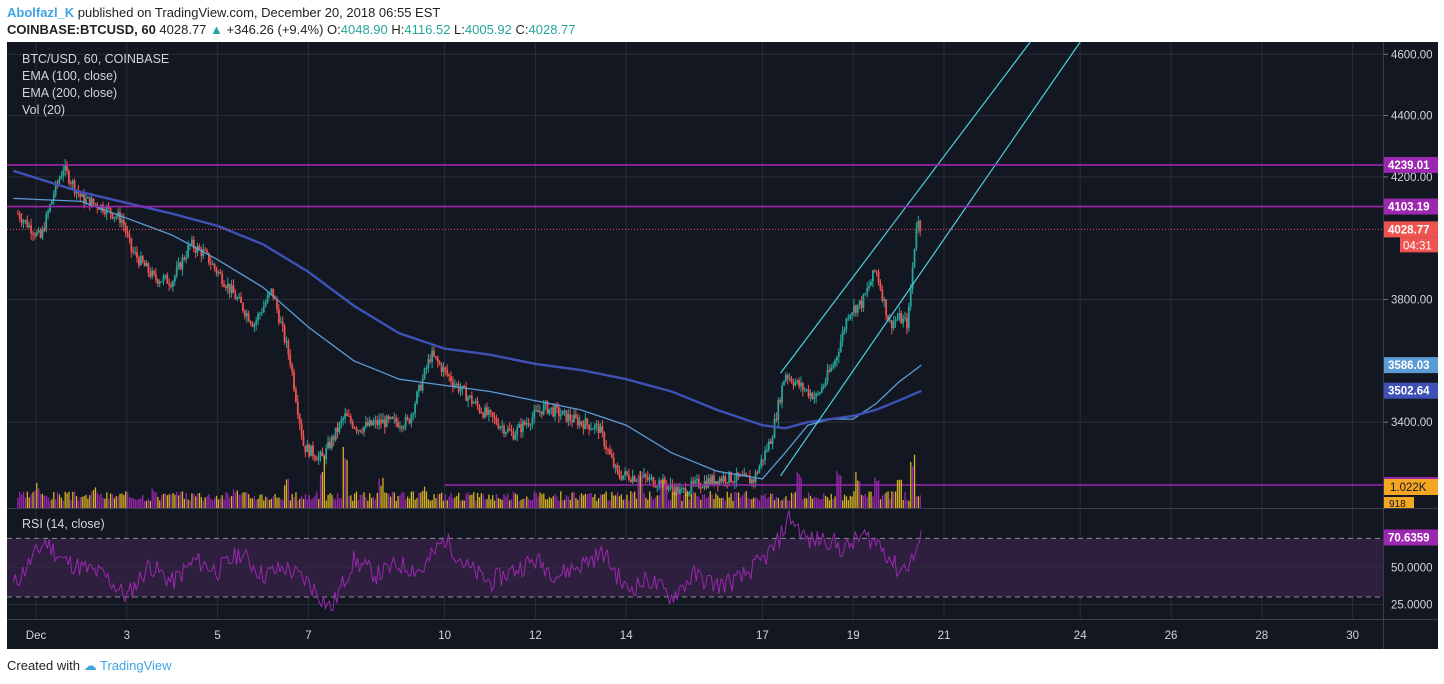 This screenshot has width=1444, height=684. Describe the element at coordinates (1080, 636) in the screenshot. I see `x-tick-label: 24` at that location.